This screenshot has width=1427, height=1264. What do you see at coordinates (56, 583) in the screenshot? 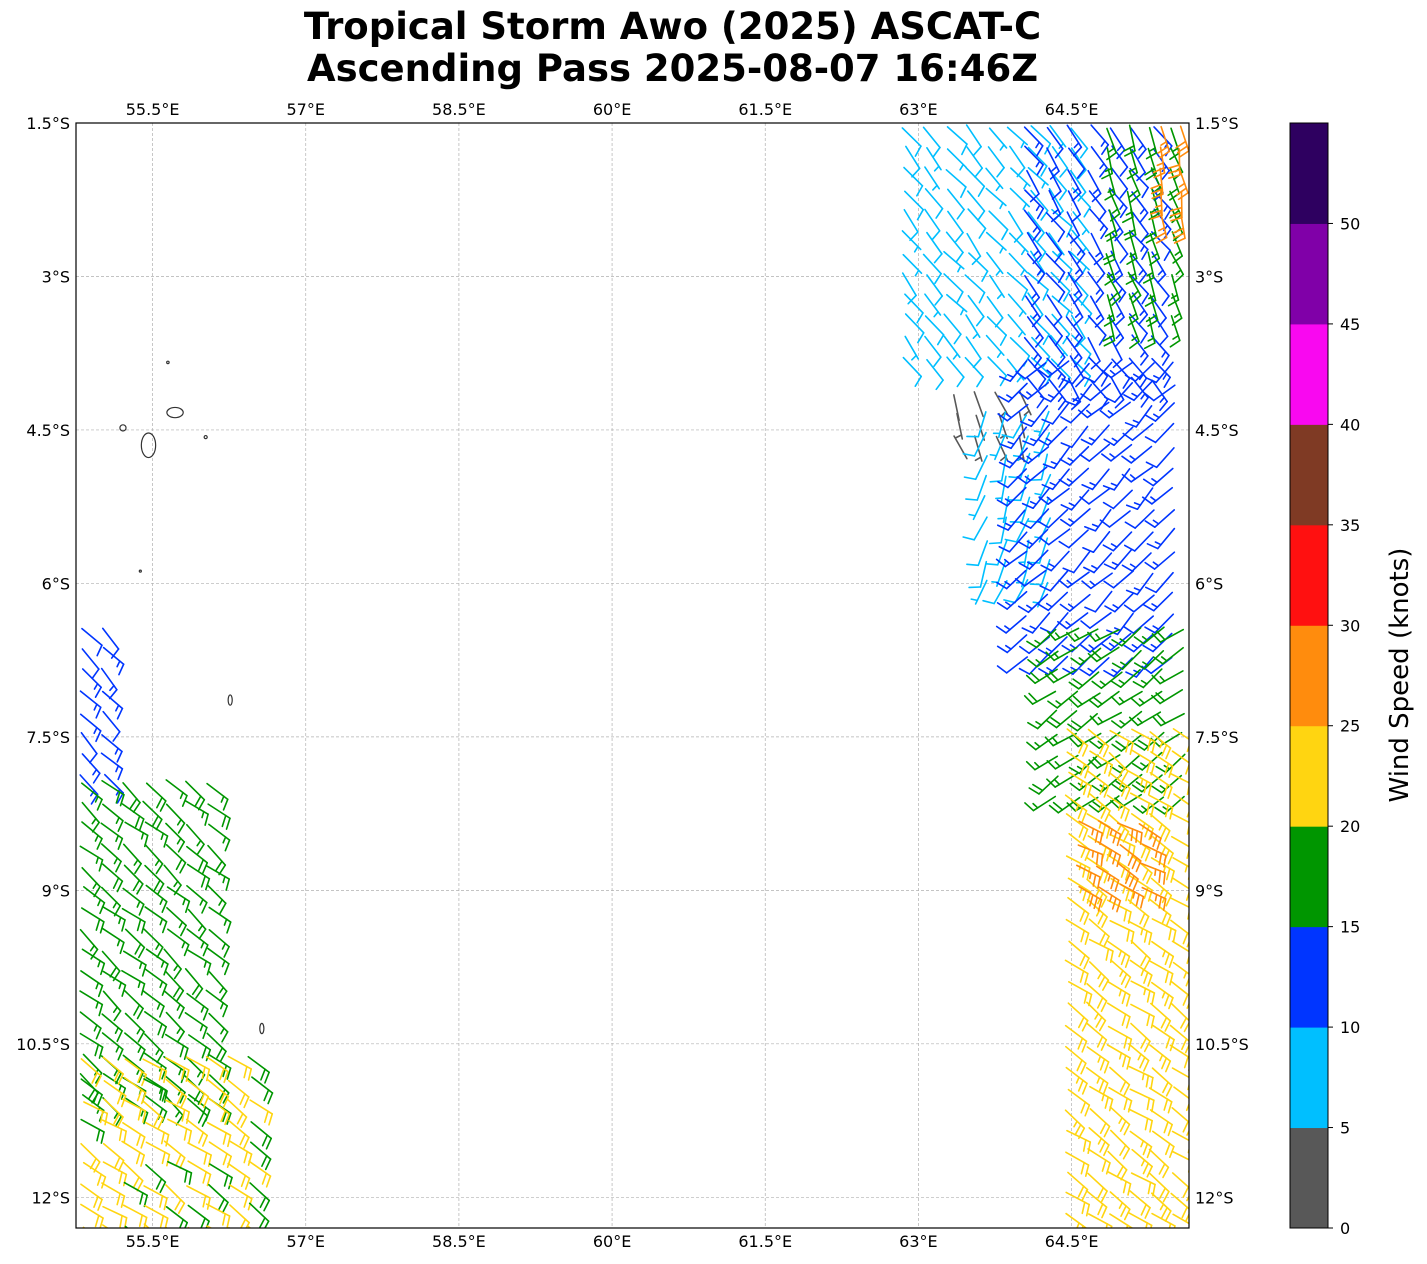
I see `lat-tick-label-left: 6°S` at bounding box center [56, 583].